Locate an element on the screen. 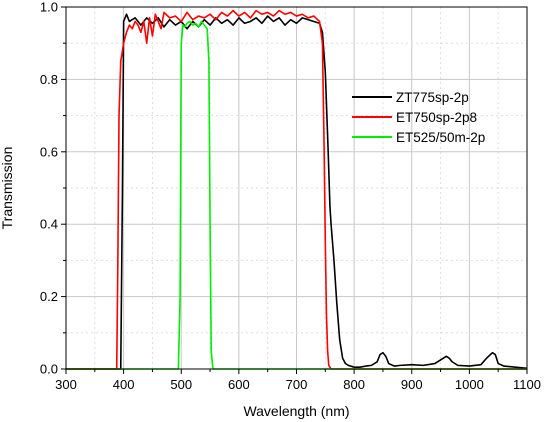  y-tick-label: 0.0 is located at coordinates (49, 369).